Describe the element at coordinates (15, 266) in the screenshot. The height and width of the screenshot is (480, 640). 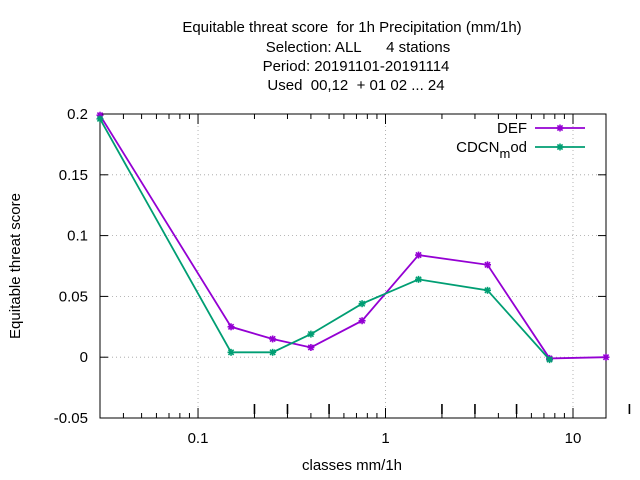
I see `y-axis-label: Equitable threat score` at that location.